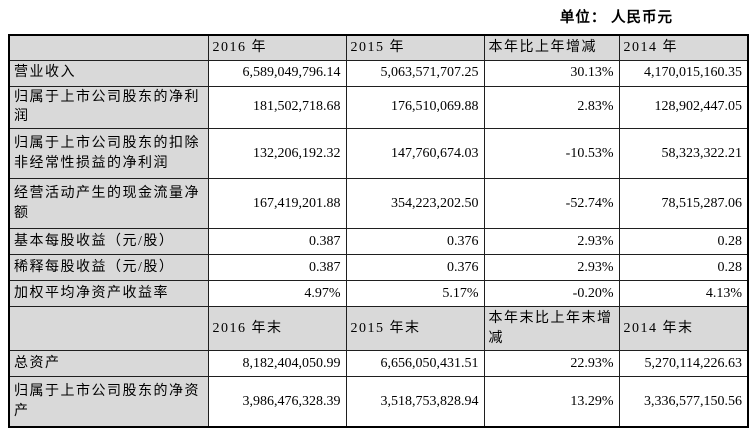  I want to click on row-label: 归属于上市公司股东的扣除非经常性损益的净利润, so click(108, 154).